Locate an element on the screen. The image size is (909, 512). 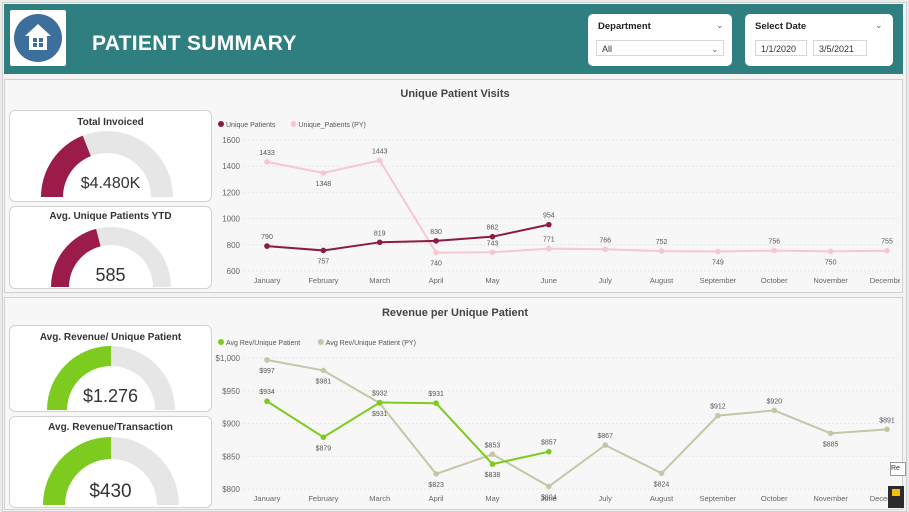
department-dropdown: All ⌄ is located at coordinates (660, 48).